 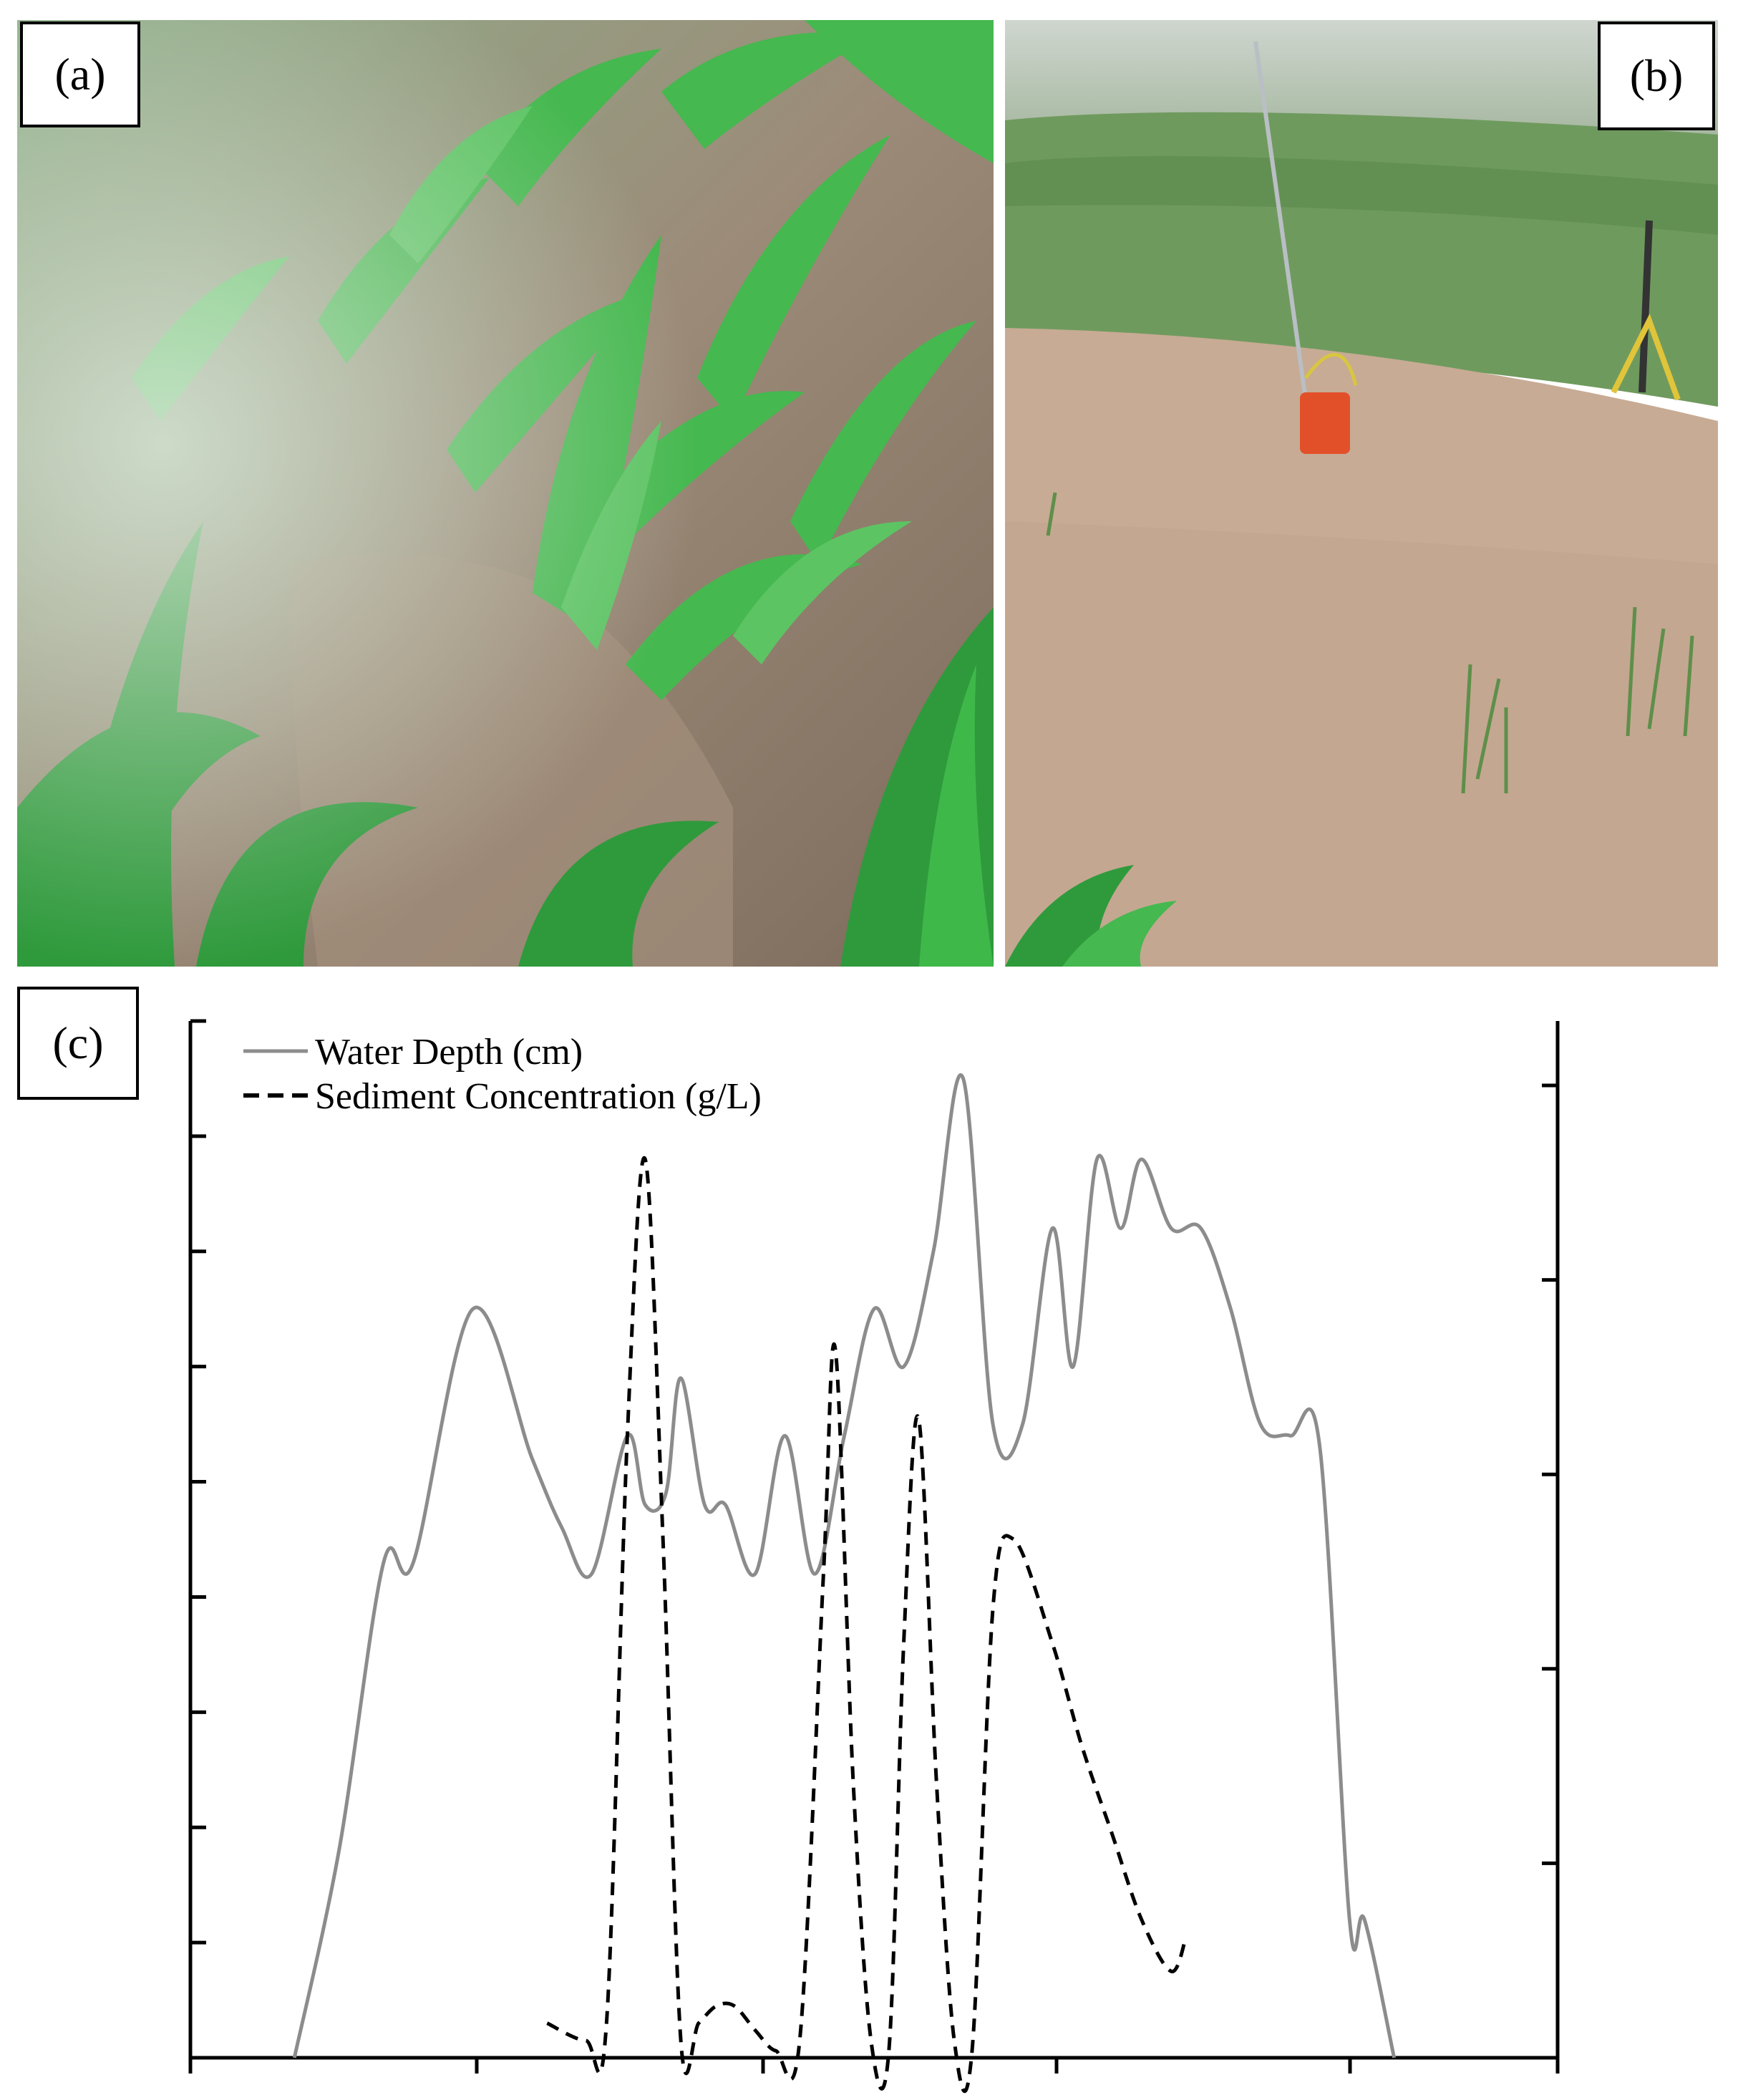 I want to click on legend-label-sediment: Sediment Concentration (g/L), so click(x=538, y=1096).